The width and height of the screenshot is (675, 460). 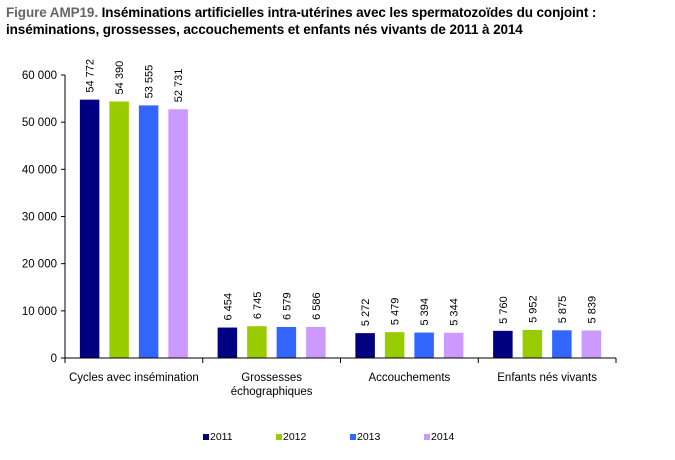 I want to click on legend-label: 2012, so click(x=295, y=437).